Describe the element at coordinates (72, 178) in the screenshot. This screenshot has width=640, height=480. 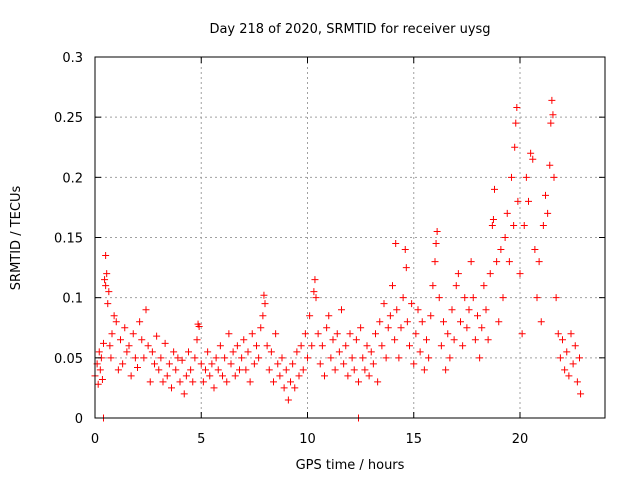
I see `y-tick-label: 0.2` at that location.